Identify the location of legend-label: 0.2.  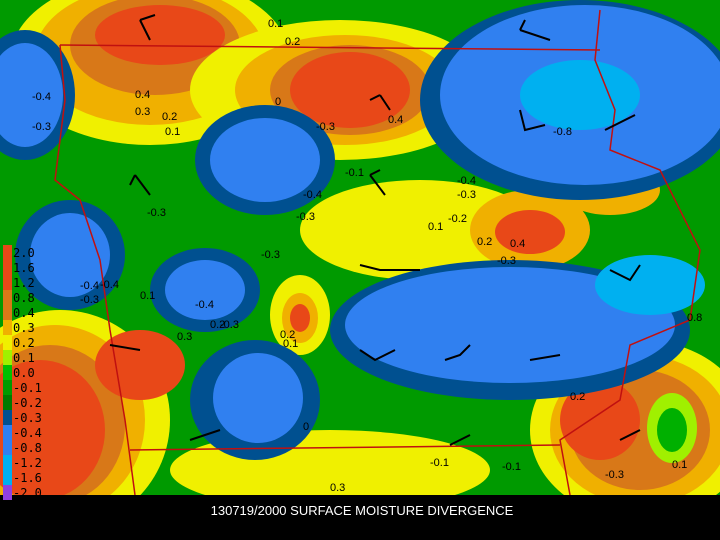
(24, 343).